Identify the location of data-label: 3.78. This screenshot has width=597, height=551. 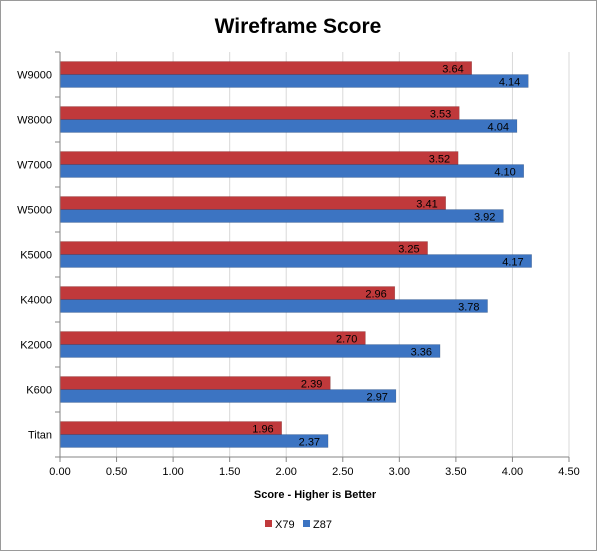
(468, 308).